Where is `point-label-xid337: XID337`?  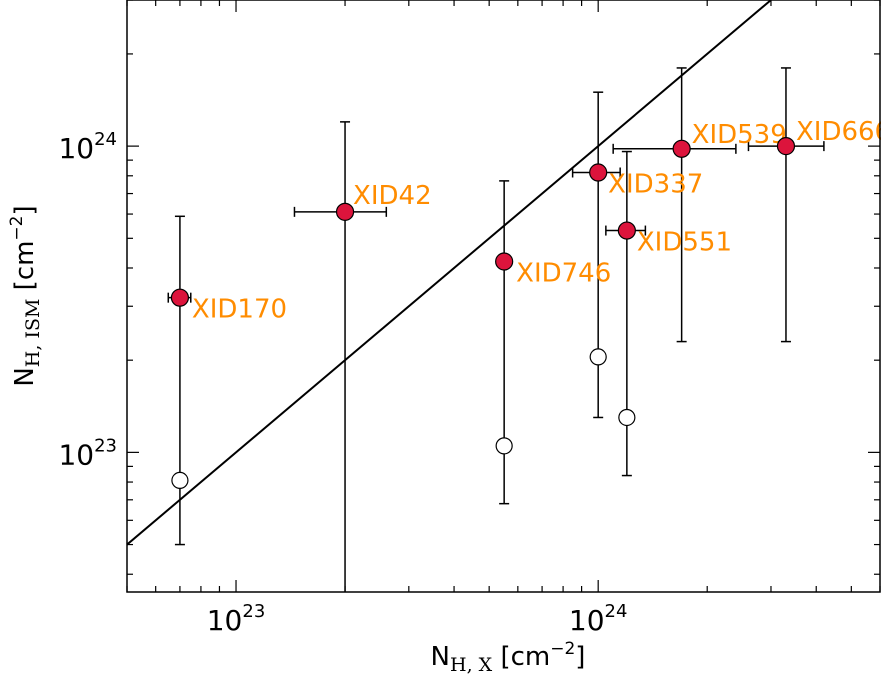
point-label-xid337: XID337 is located at coordinates (655, 185).